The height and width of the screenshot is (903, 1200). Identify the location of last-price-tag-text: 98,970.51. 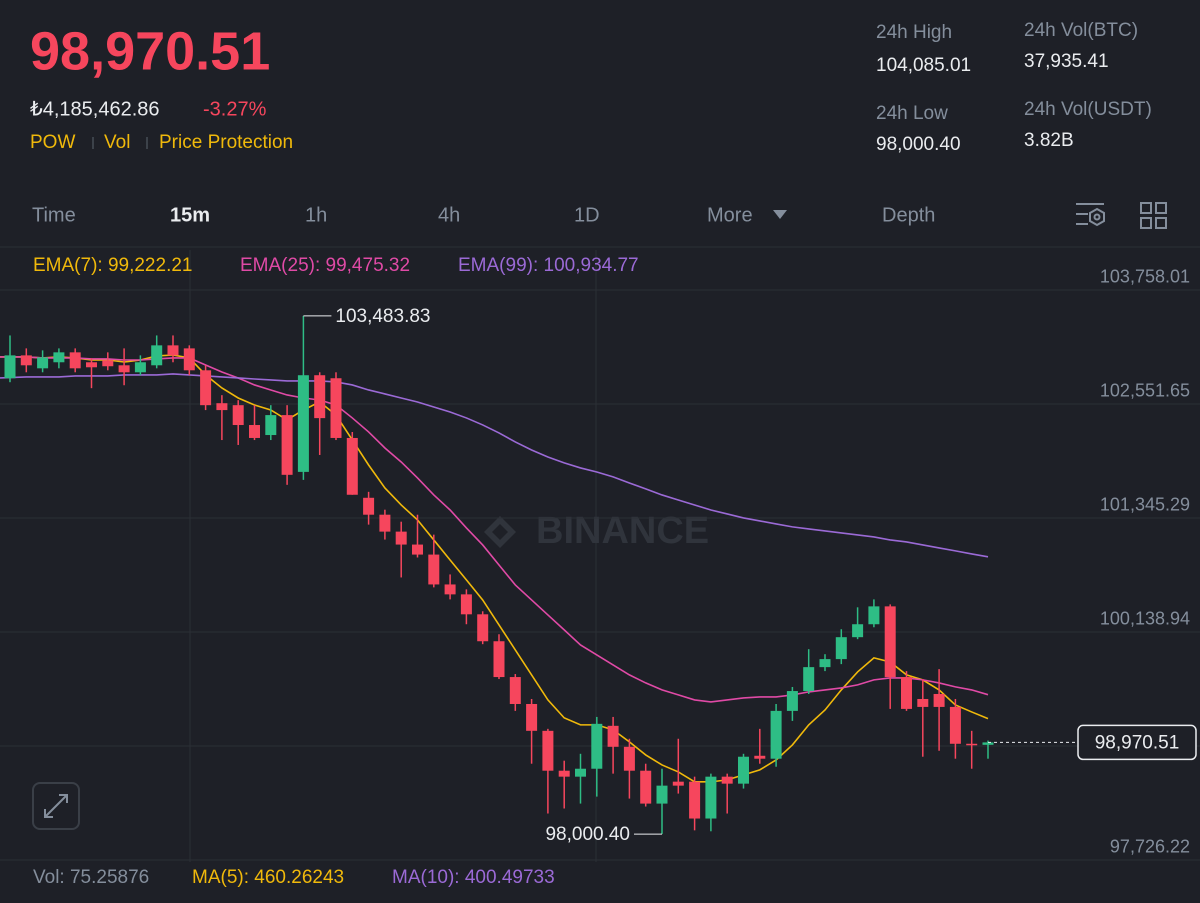
(1137, 742).